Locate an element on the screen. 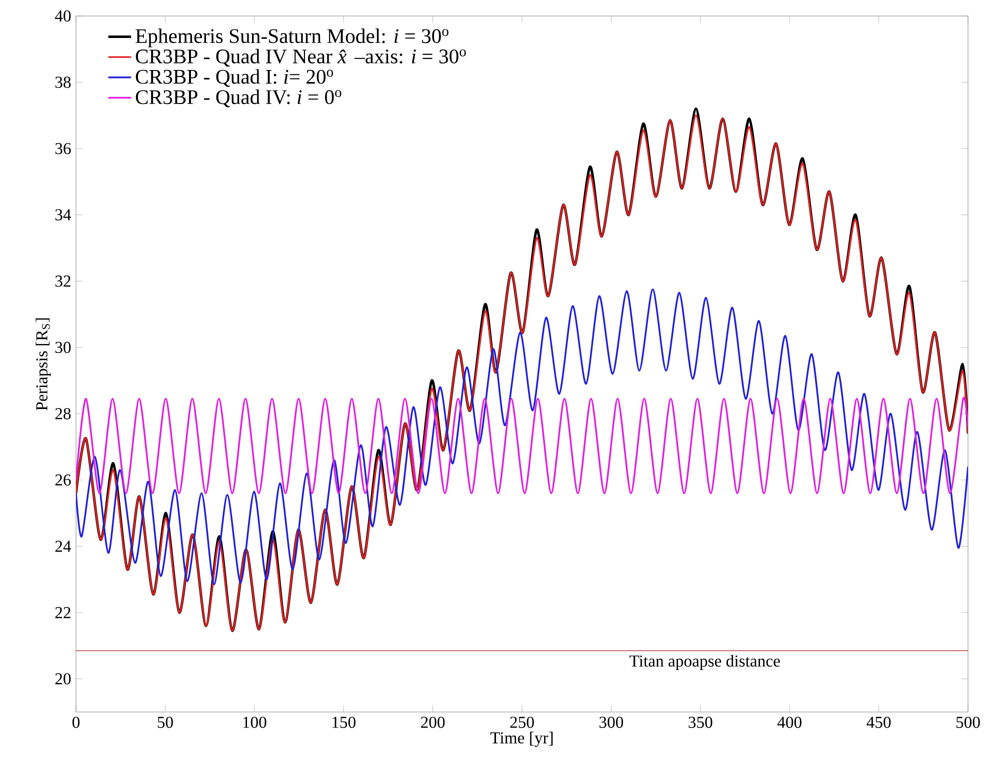 The width and height of the screenshot is (985, 774). y-tick-label: 38 is located at coordinates (63, 82).